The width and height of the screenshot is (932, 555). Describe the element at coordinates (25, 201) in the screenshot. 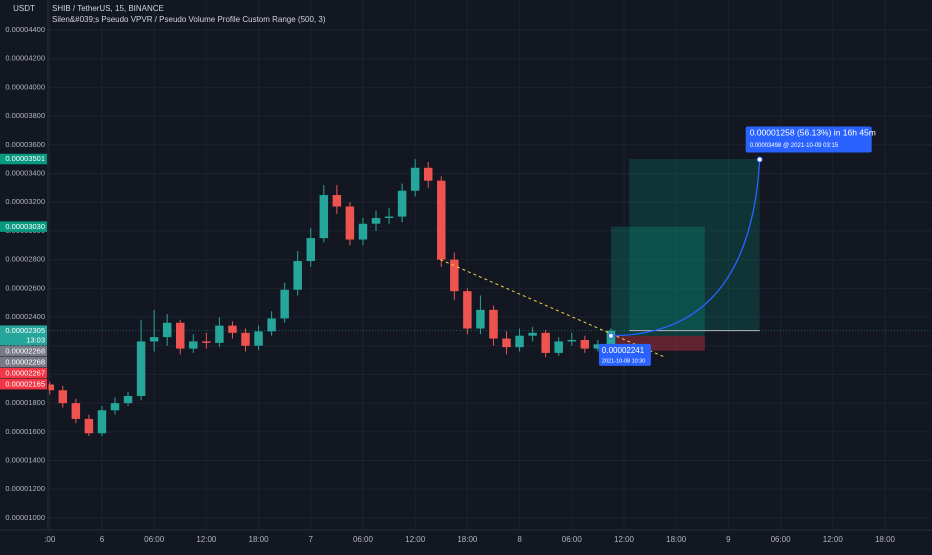

I see `y-tick-label: 0.00003200` at that location.